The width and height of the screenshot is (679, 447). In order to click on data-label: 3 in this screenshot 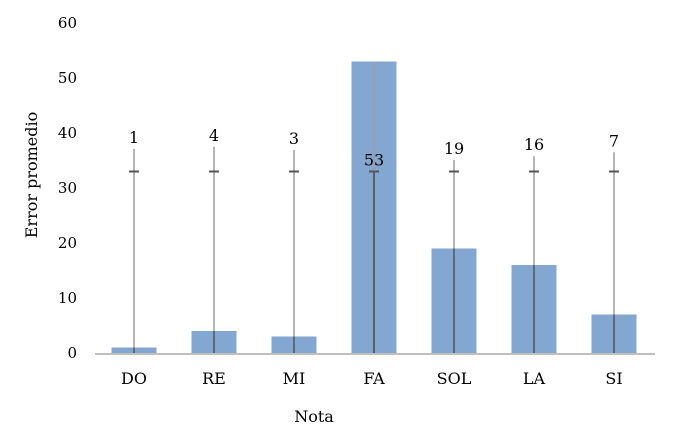, I will do `click(294, 138)`.